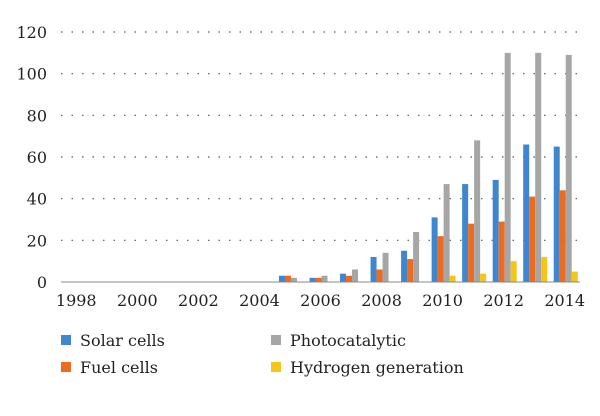  Describe the element at coordinates (564, 300) in the screenshot. I see `x-tick-label: 2014` at that location.